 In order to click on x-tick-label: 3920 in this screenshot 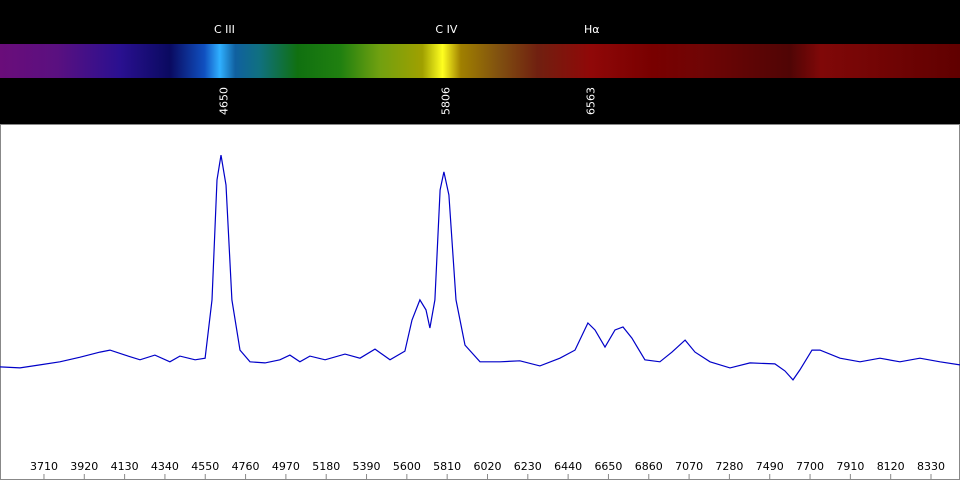, I will do `click(84, 466)`.